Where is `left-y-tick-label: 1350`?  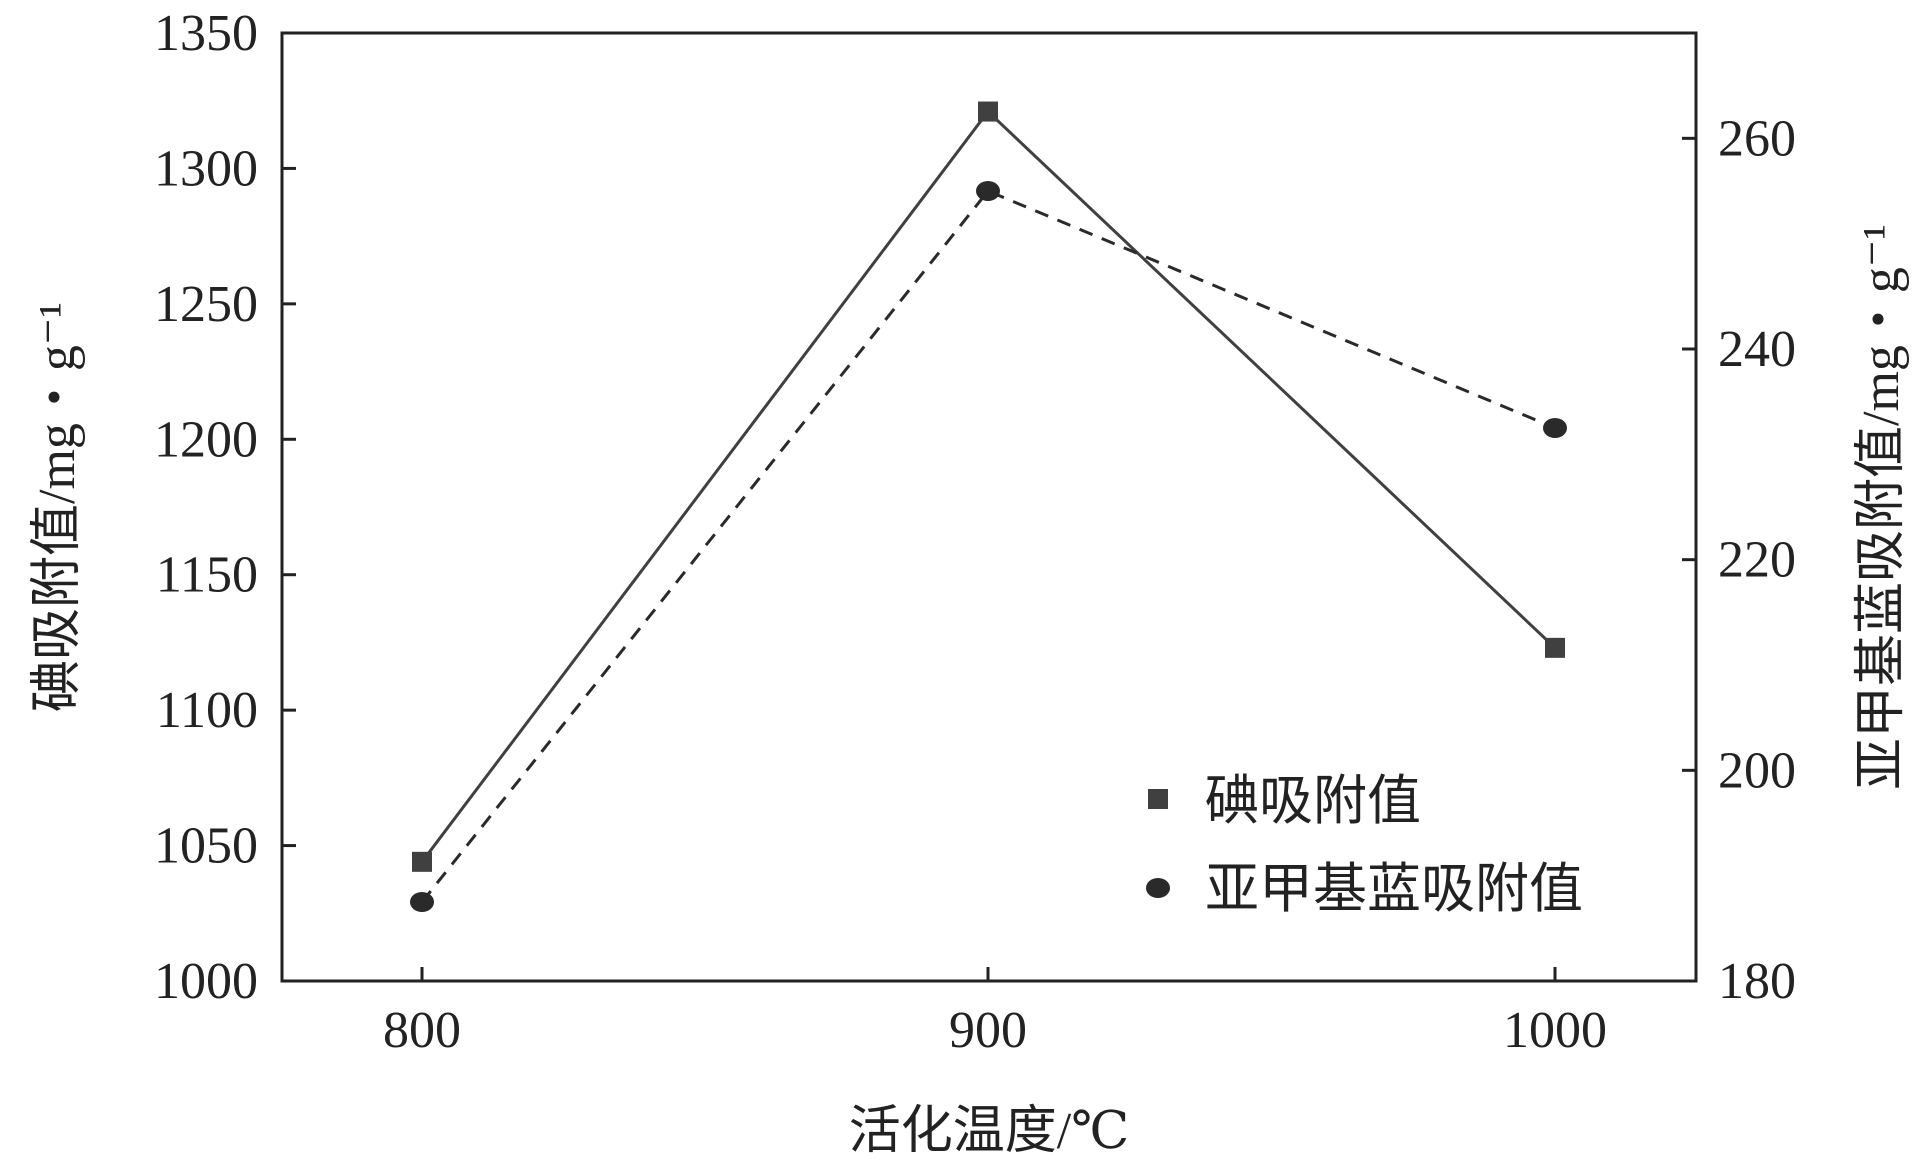 left-y-tick-label: 1350 is located at coordinates (206, 33).